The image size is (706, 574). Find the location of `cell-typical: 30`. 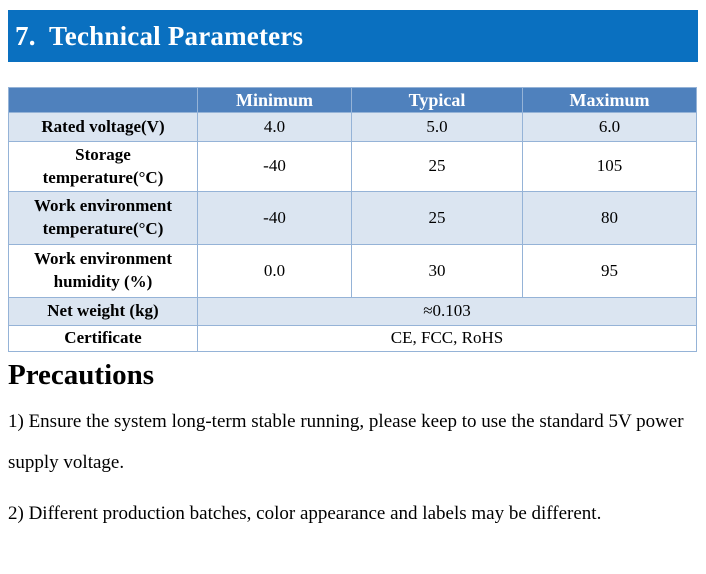

cell-typical: 30 is located at coordinates (437, 271).